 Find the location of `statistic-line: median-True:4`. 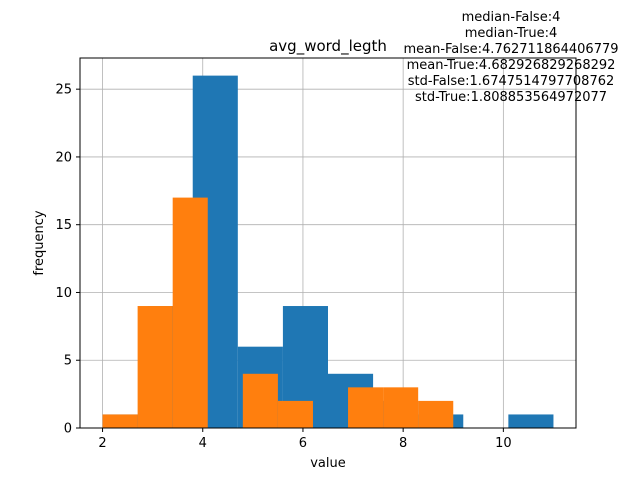

statistic-line: median-True:4 is located at coordinates (511, 33).